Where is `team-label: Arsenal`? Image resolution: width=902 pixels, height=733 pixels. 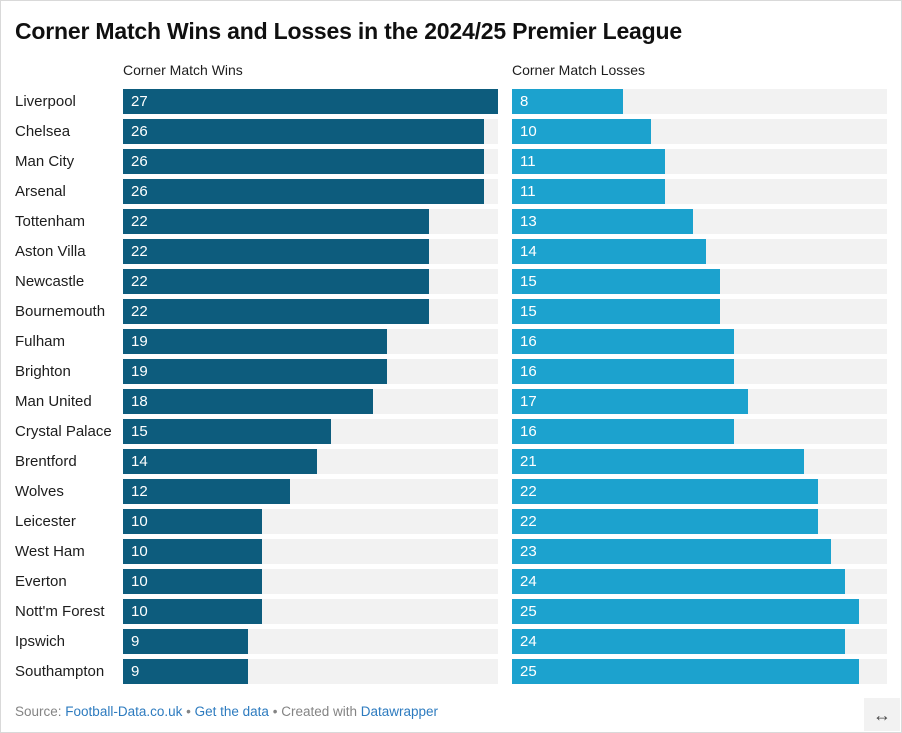 team-label: Arsenal is located at coordinates (40, 191).